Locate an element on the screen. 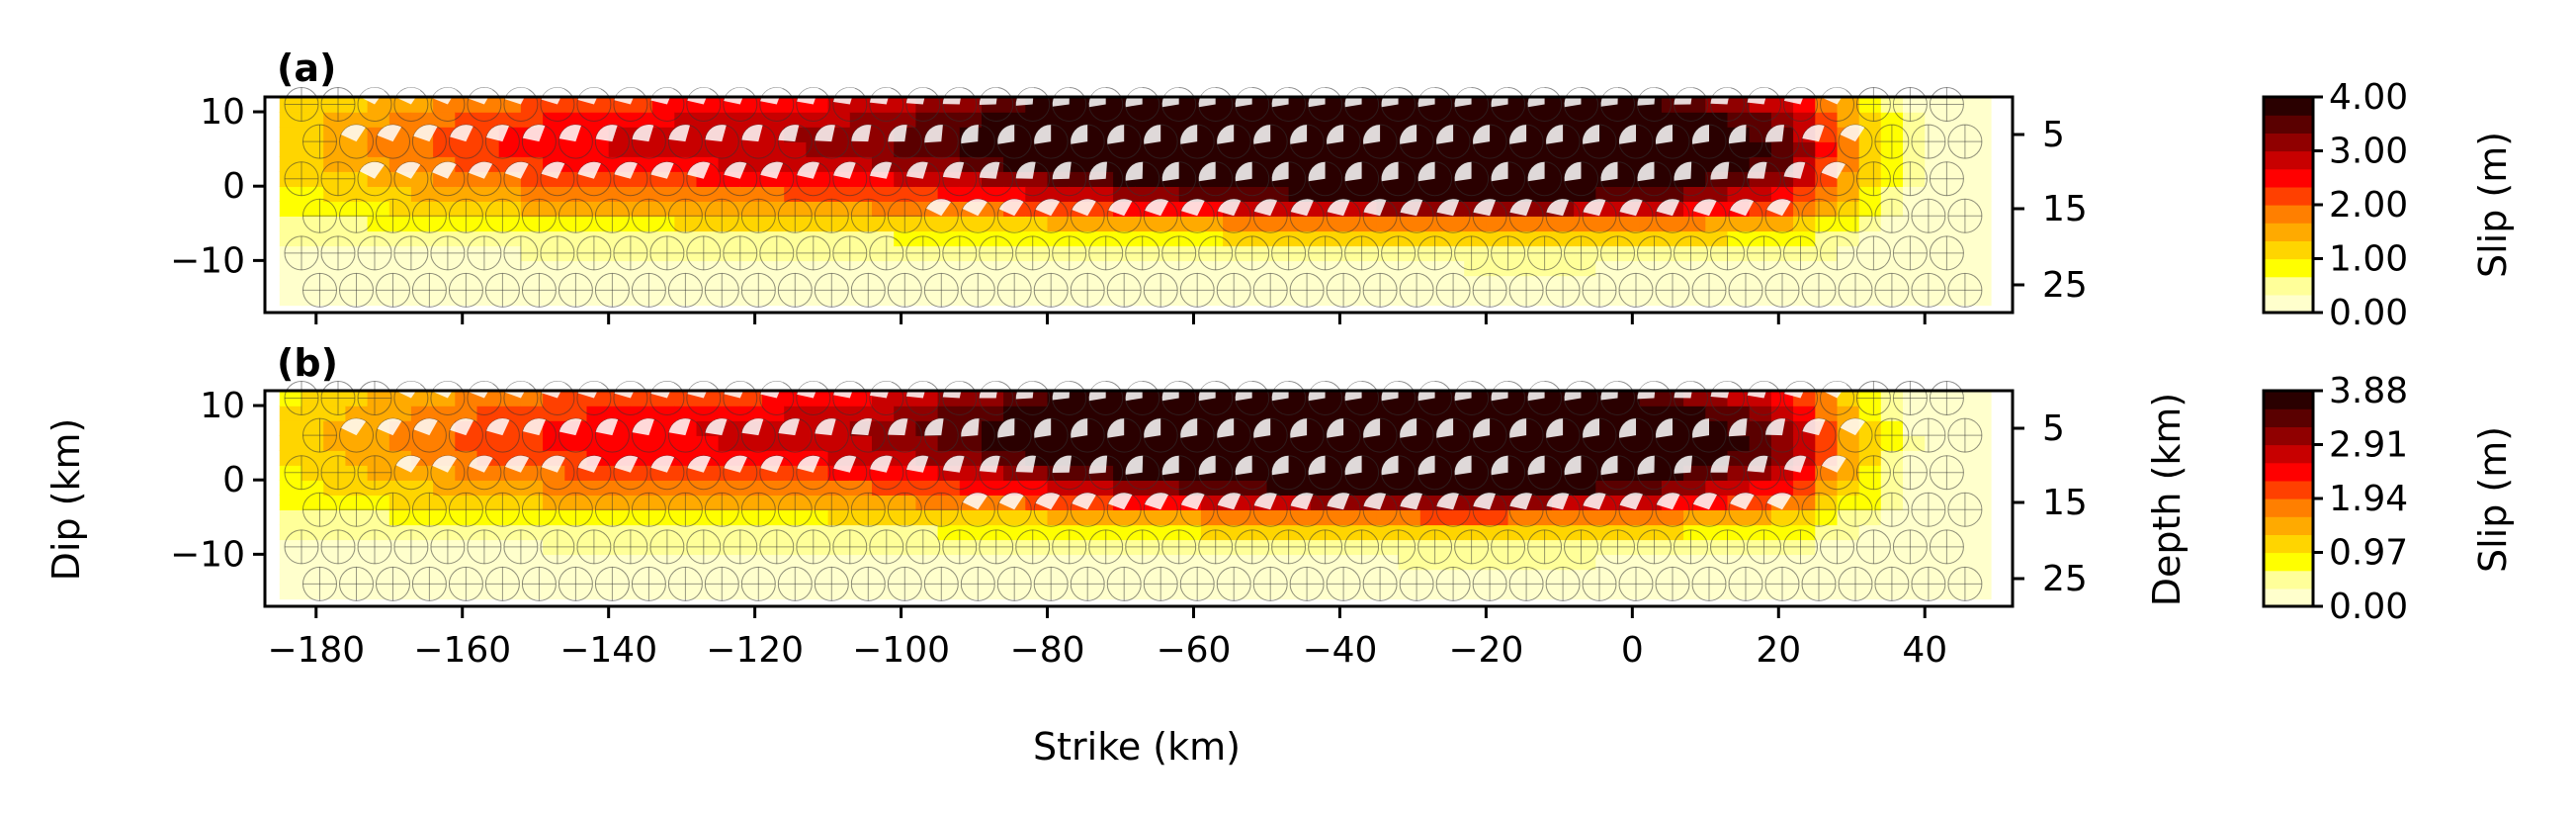 The height and width of the screenshot is (815, 2576). depth-tick-label: 5 is located at coordinates (2053, 135).